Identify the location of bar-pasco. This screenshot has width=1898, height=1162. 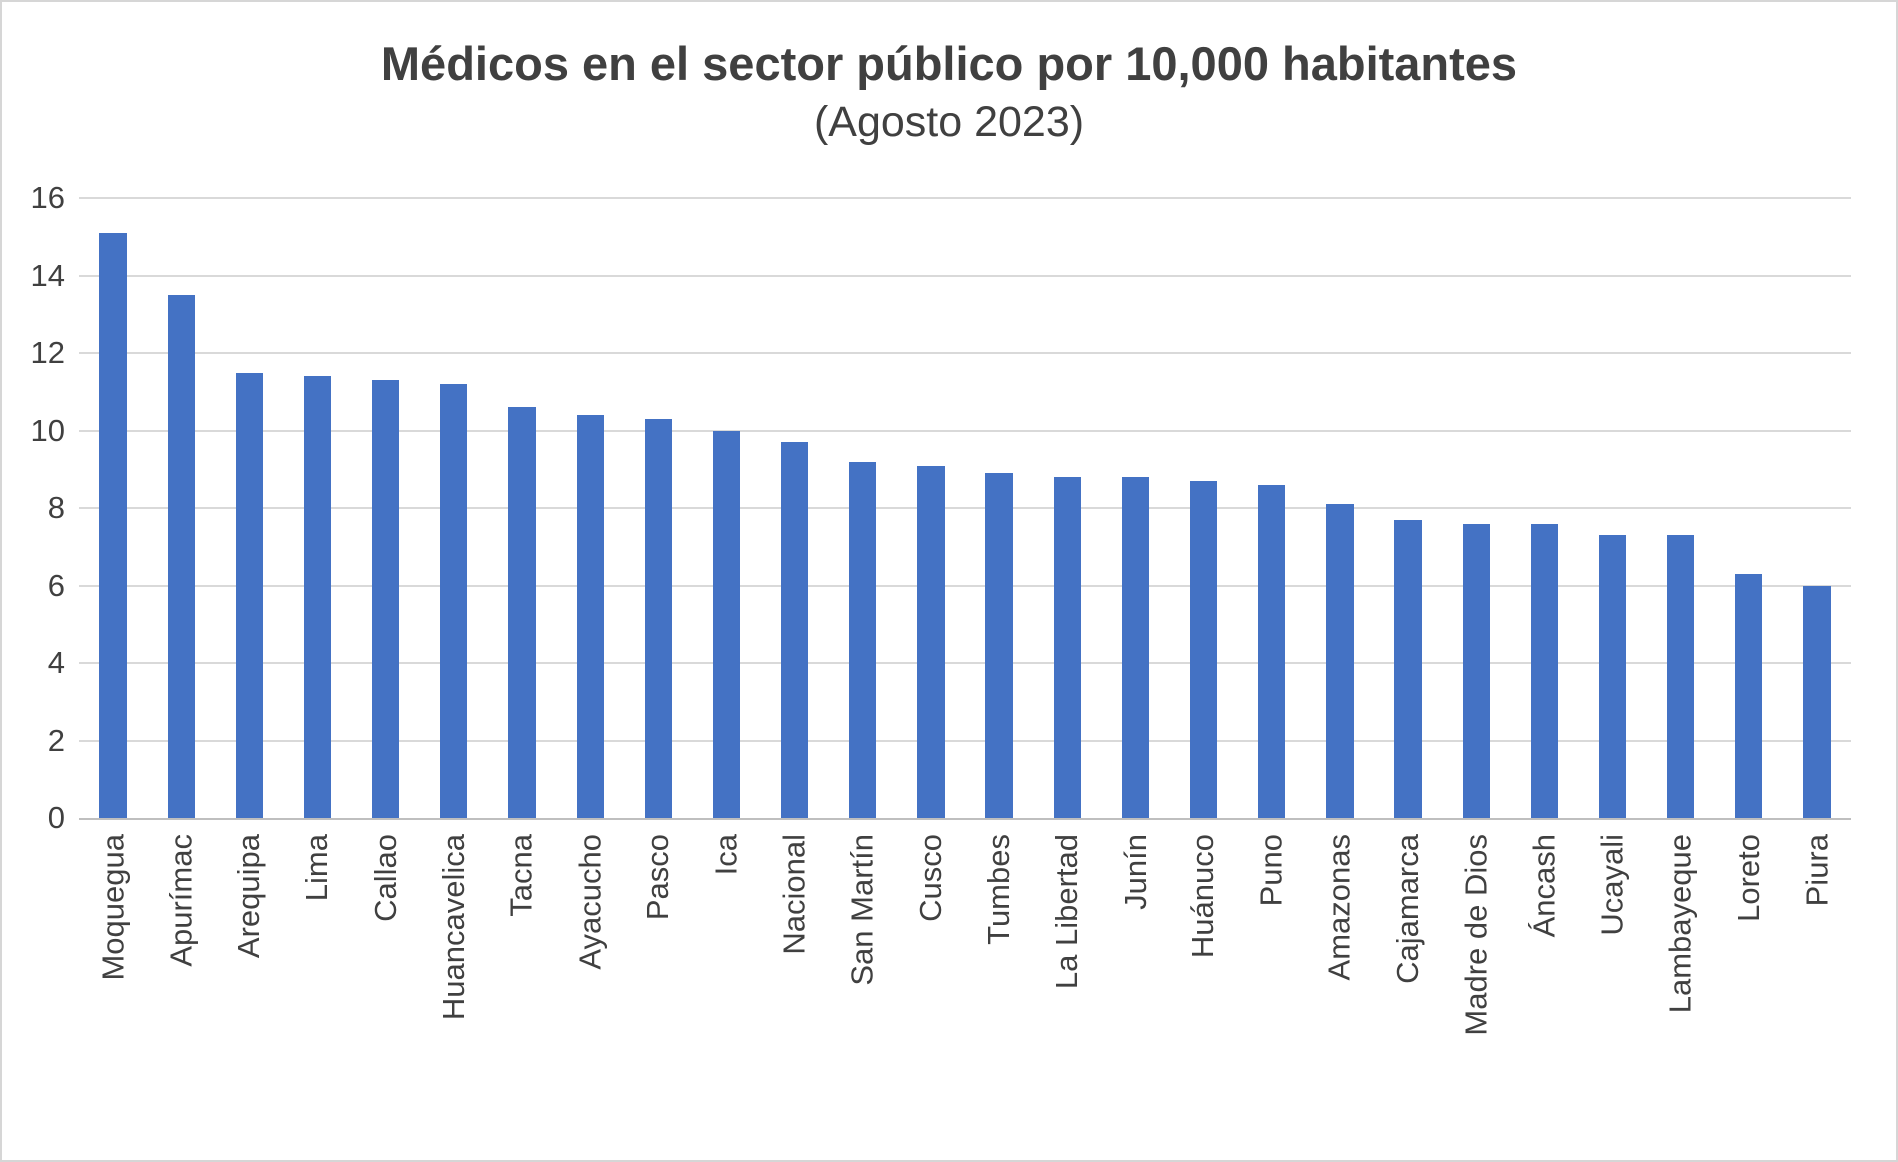
(658, 619).